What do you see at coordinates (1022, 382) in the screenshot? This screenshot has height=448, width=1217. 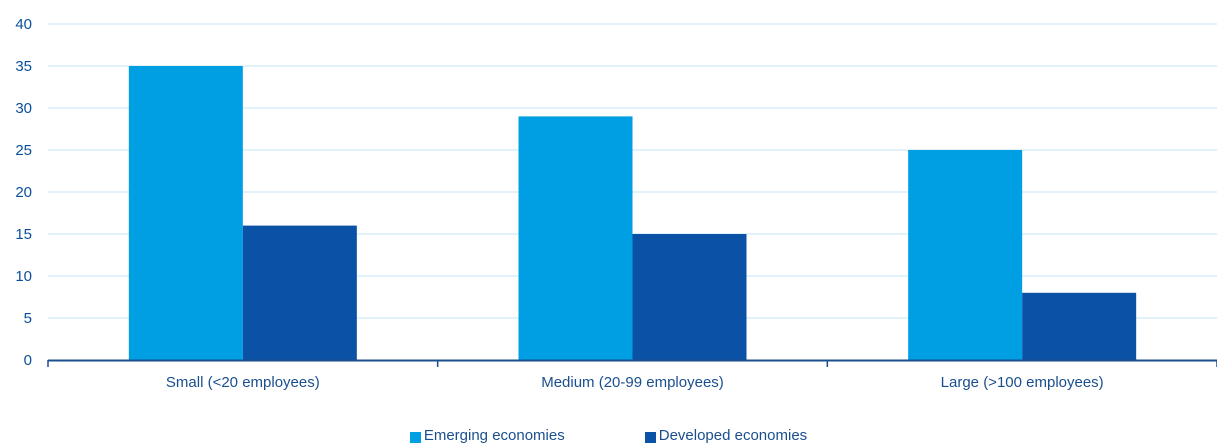 I see `x-category-label: Large (>100 employees)` at bounding box center [1022, 382].